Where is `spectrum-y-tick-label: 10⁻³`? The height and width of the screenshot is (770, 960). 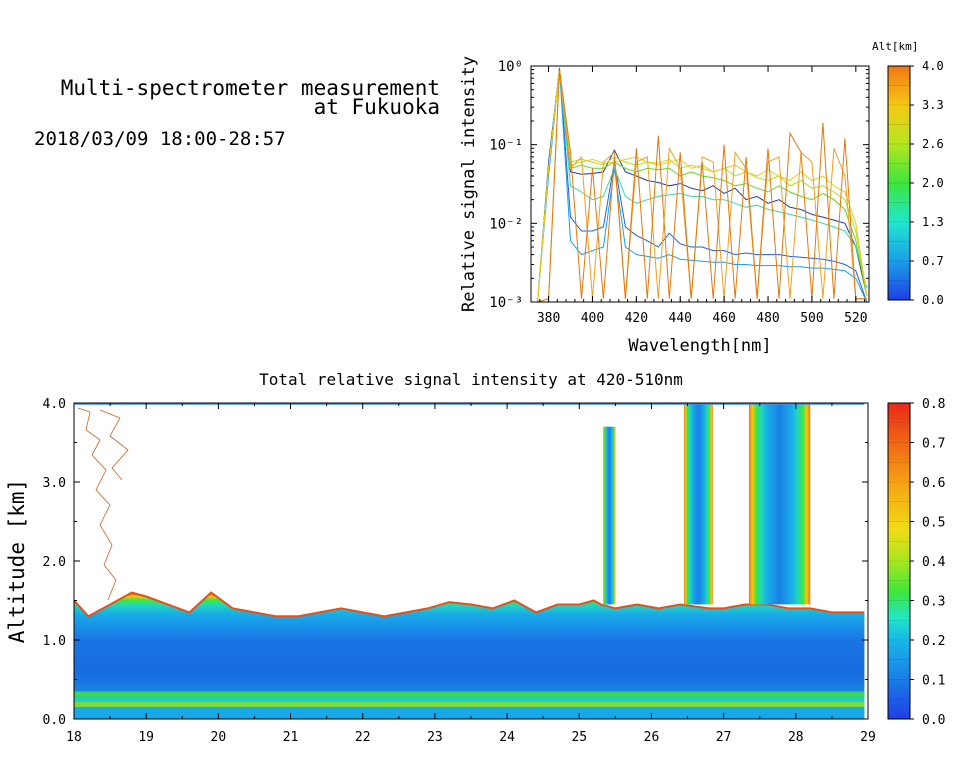 spectrum-y-tick-label: 10⁻³ is located at coordinates (506, 303).